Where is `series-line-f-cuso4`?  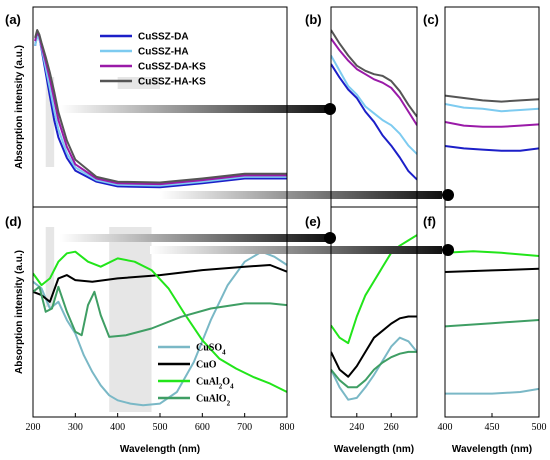
series-line-f-cuso4 is located at coordinates (492, 391).